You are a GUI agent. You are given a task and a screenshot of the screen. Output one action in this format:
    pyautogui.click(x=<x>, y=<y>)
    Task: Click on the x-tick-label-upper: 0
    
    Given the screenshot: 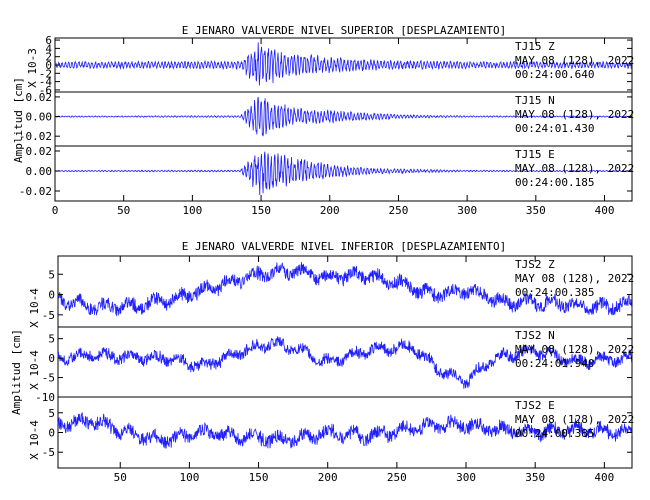 What is the action you would take?
    pyautogui.click(x=55, y=210)
    